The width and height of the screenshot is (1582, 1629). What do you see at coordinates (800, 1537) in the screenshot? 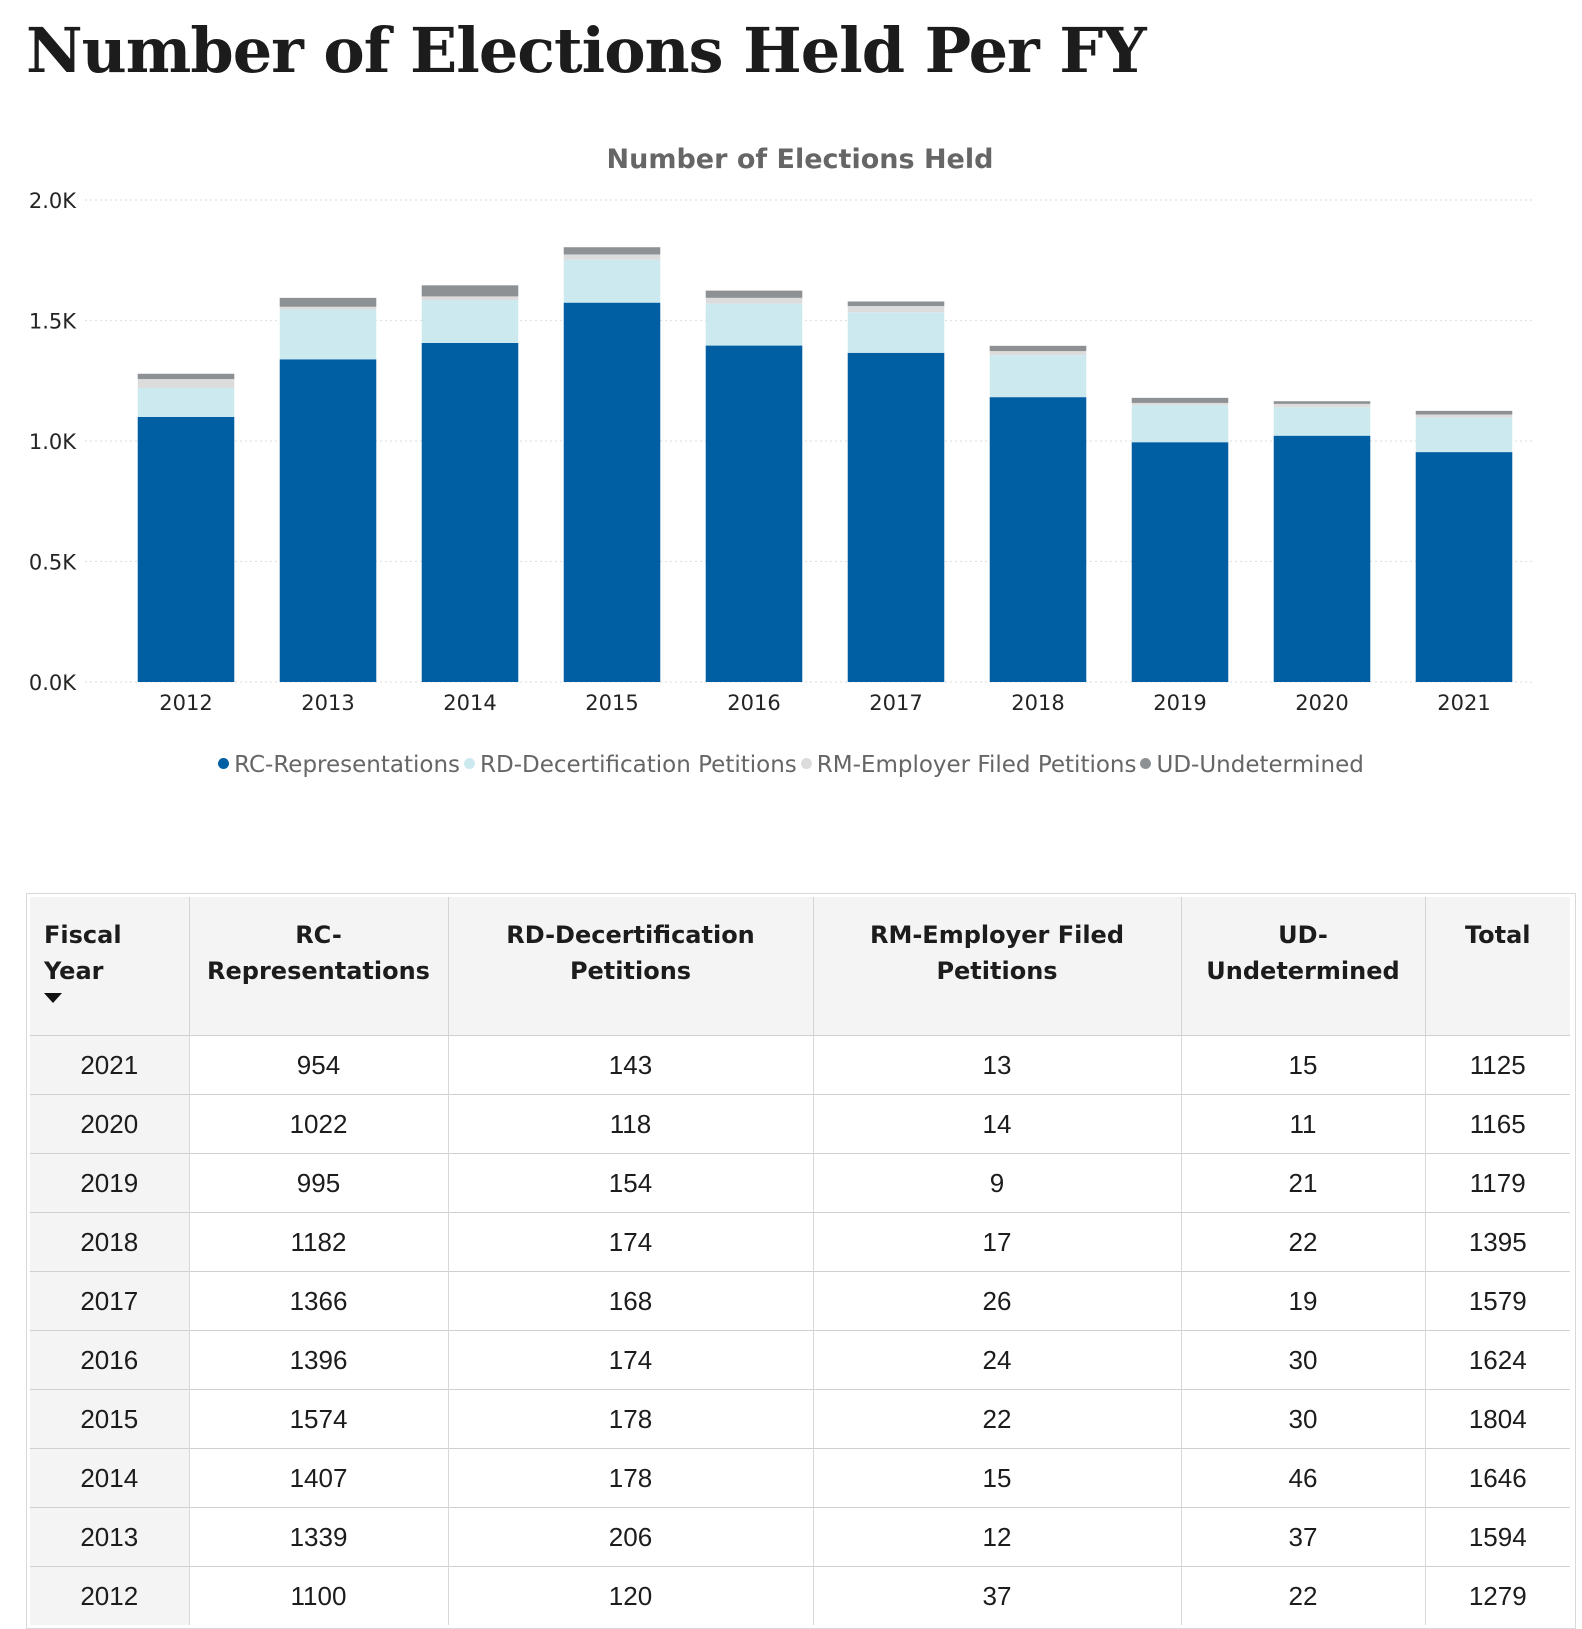
I see `table-row: 2013 1339 206 12 37 1594` at bounding box center [800, 1537].